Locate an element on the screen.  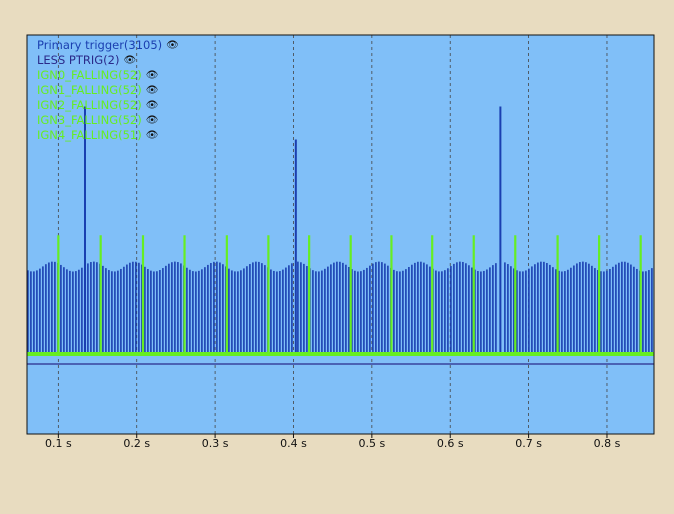
legend-label: IGN1_FALLING(52) is located at coordinates (89, 90).